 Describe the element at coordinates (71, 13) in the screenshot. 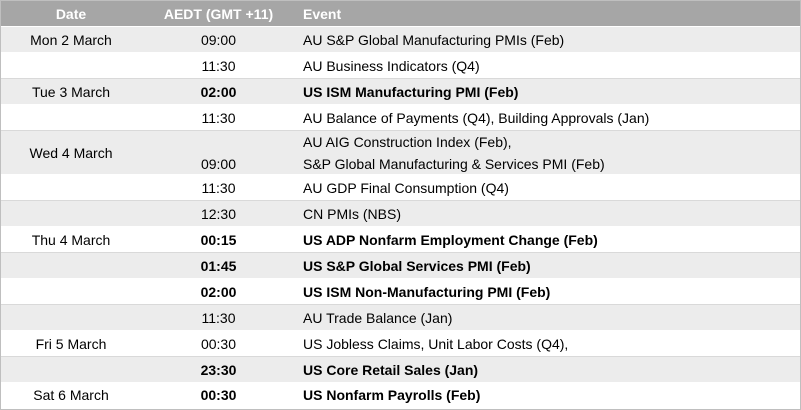

I see `header-date: Date` at that location.